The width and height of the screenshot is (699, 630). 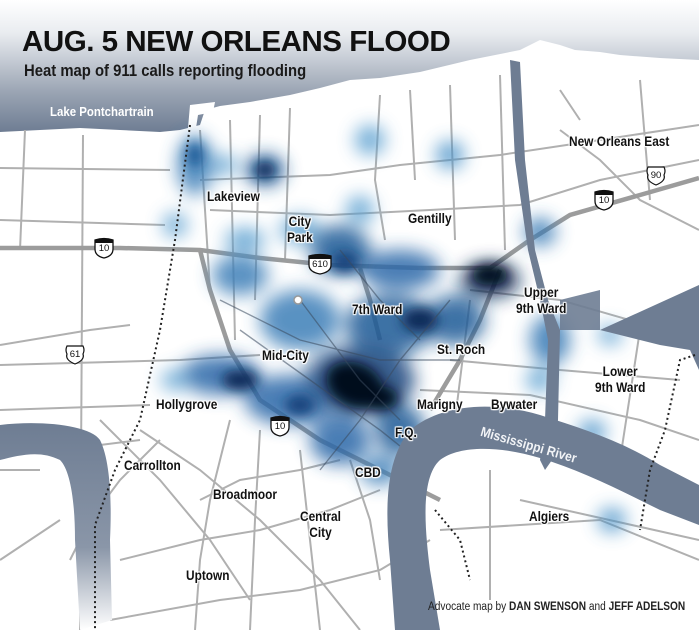 What do you see at coordinates (320, 524) in the screenshot?
I see `neighborhood-central-city: Central City` at bounding box center [320, 524].